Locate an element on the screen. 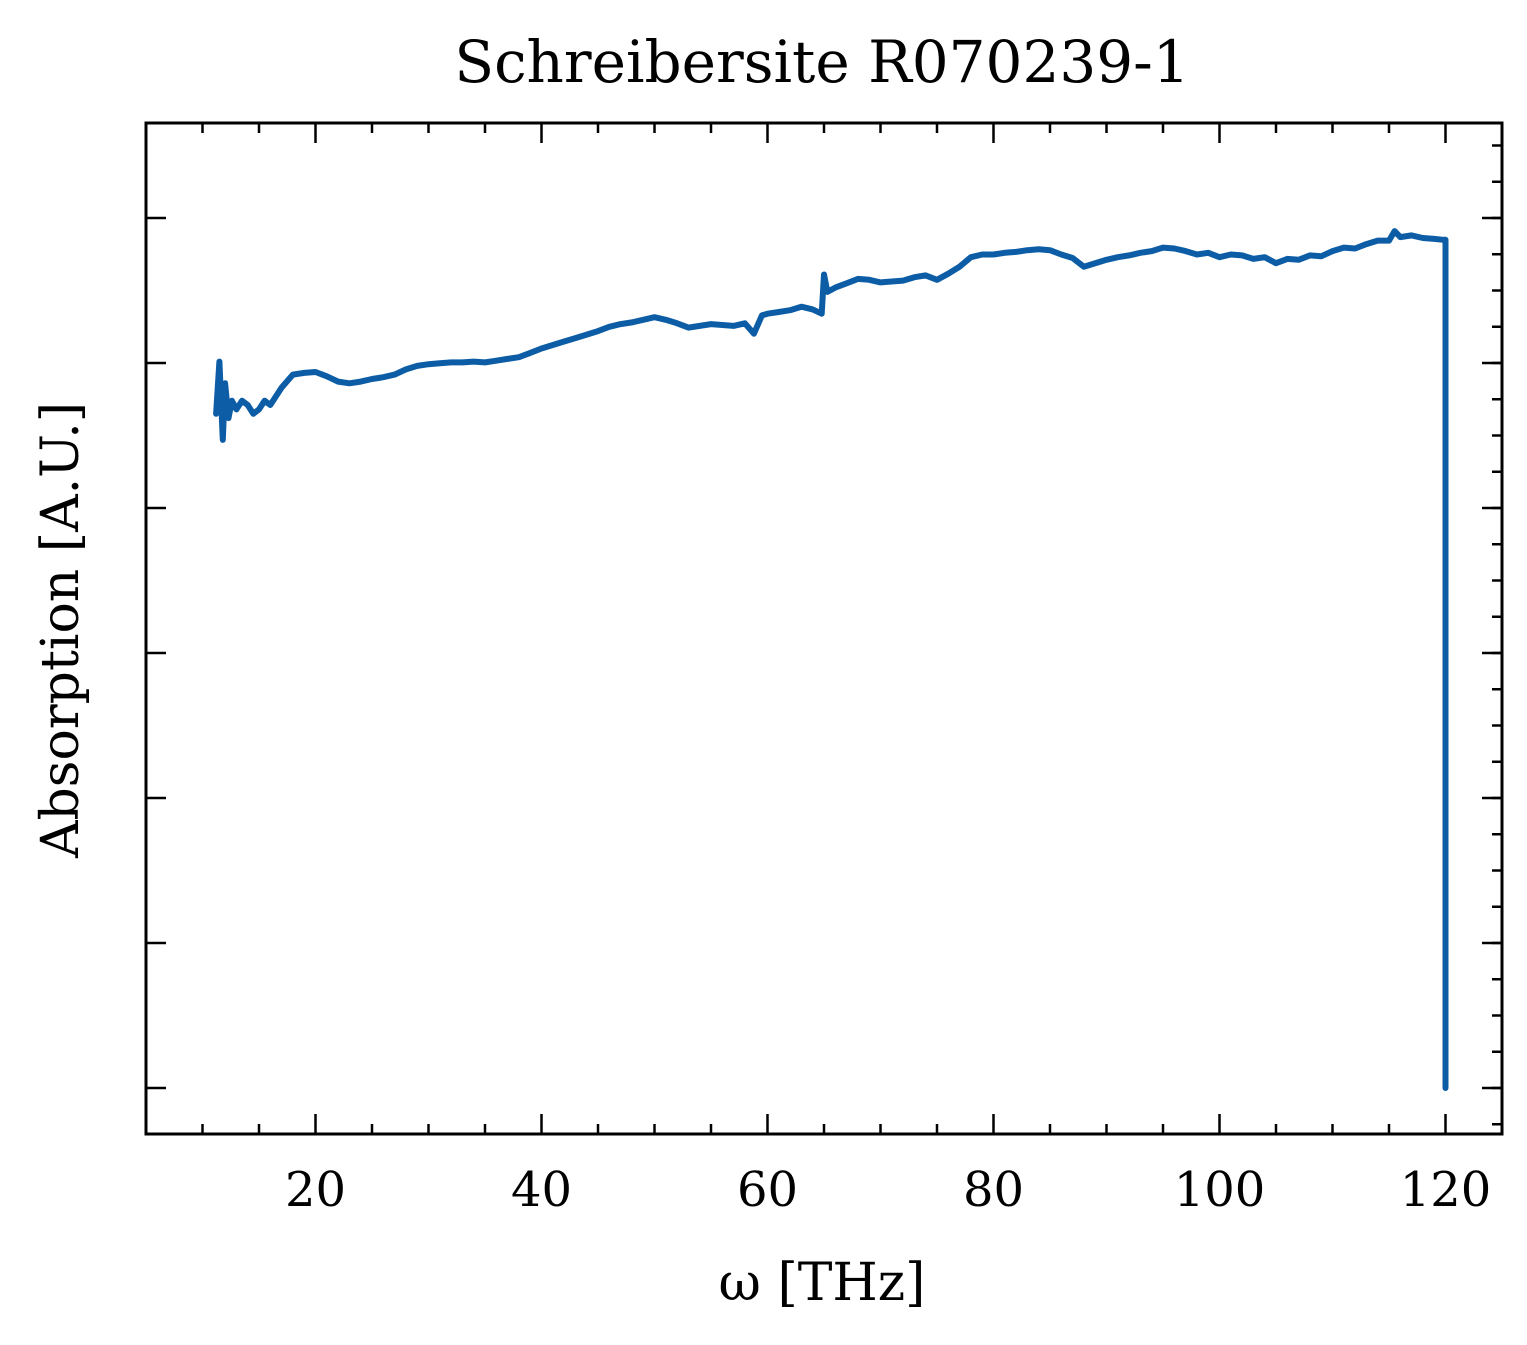  x-tick-label: 100 is located at coordinates (1220, 1190).